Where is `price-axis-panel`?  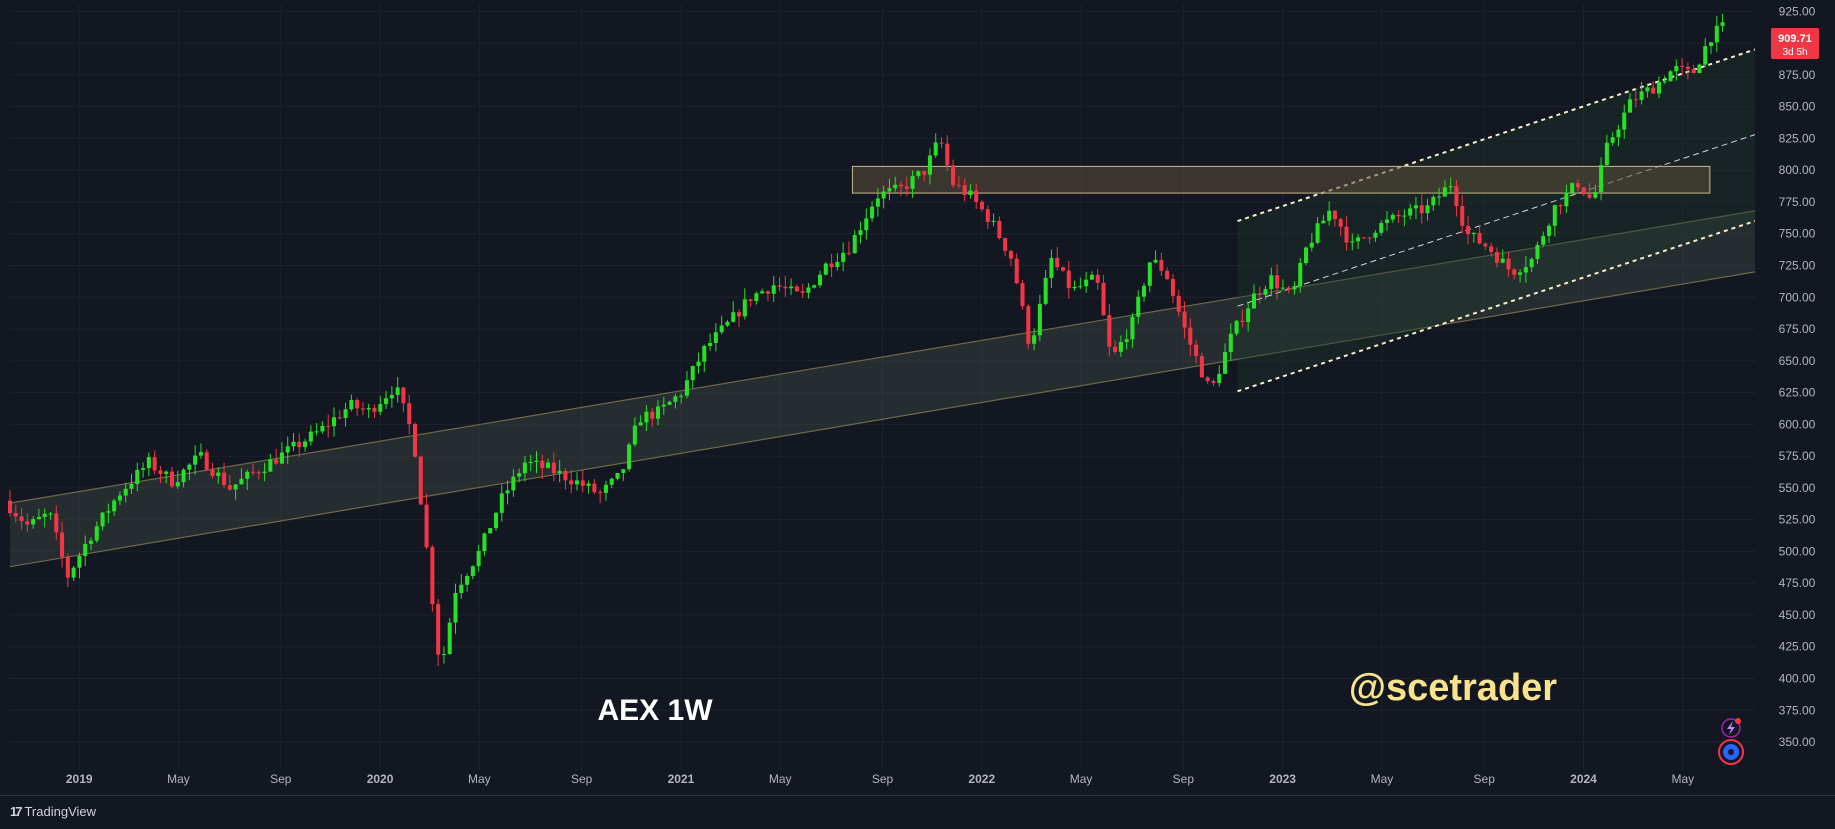 price-axis-panel is located at coordinates (1795, 397).